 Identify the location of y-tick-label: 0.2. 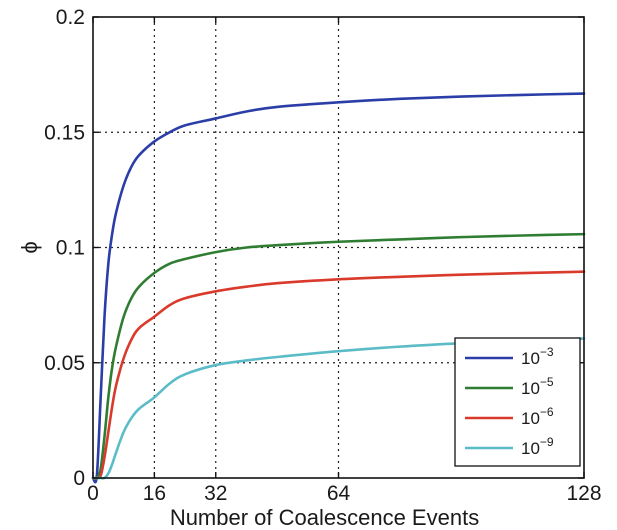
(70, 17).